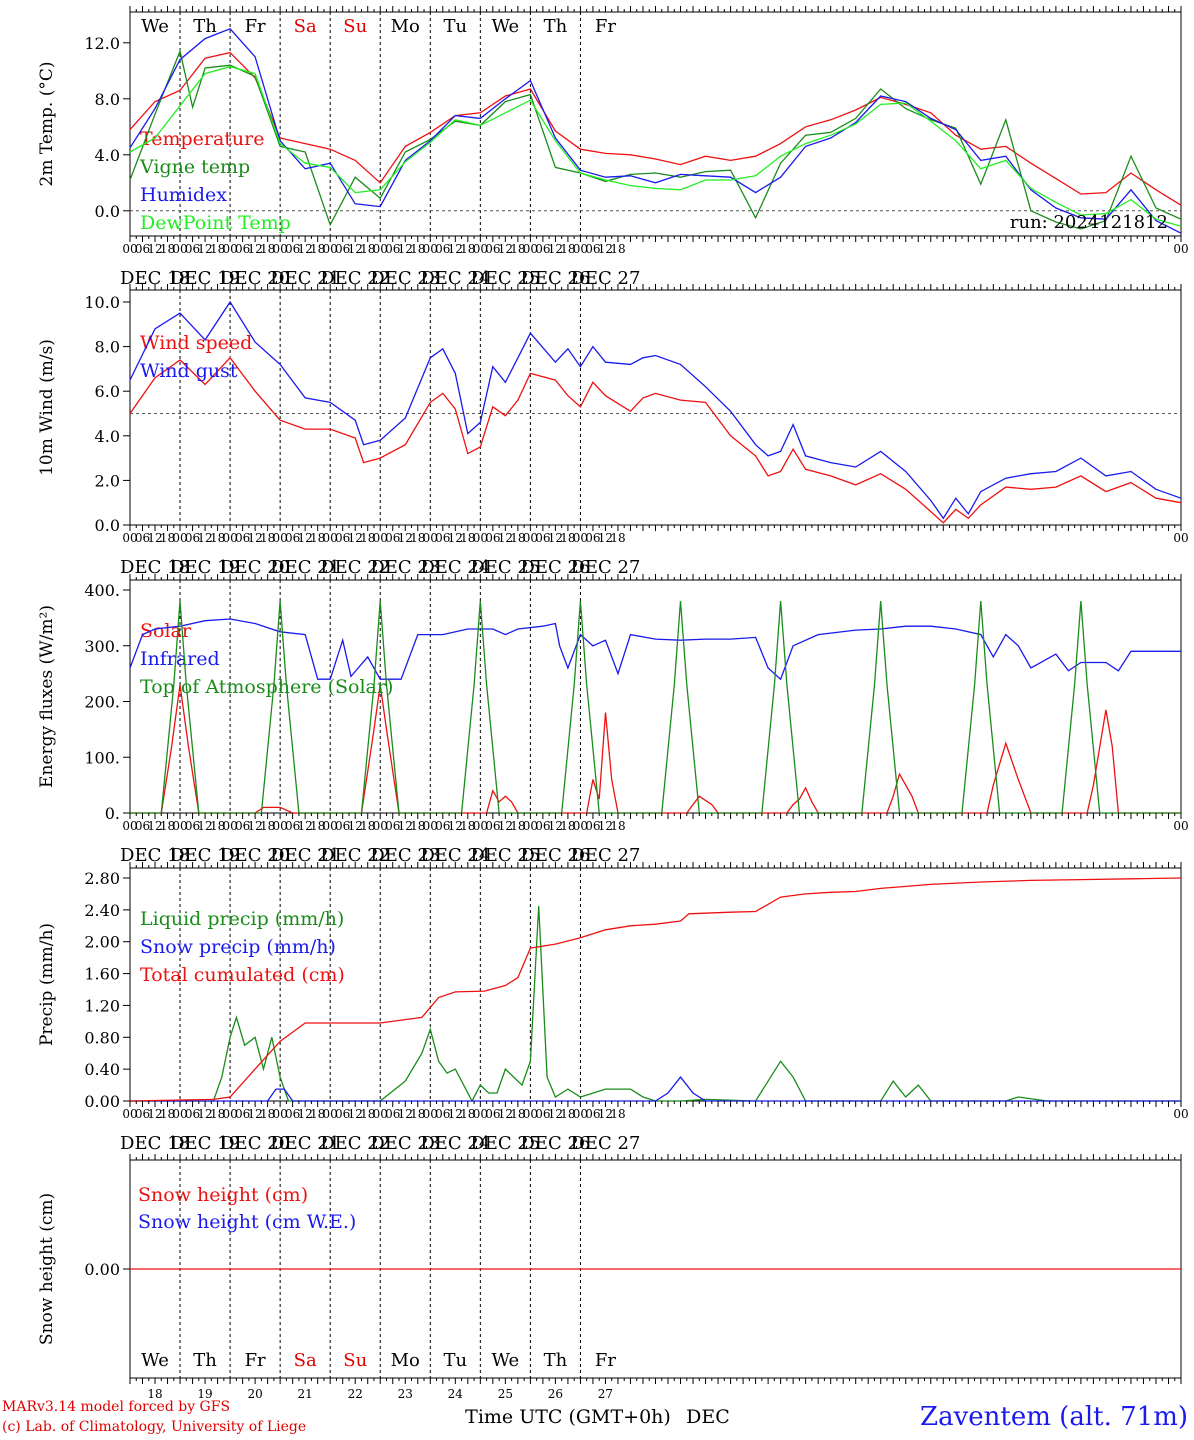 This screenshot has width=1194, height=1440. What do you see at coordinates (154, 1394) in the screenshot?
I see `day-number-label: 18` at bounding box center [154, 1394].